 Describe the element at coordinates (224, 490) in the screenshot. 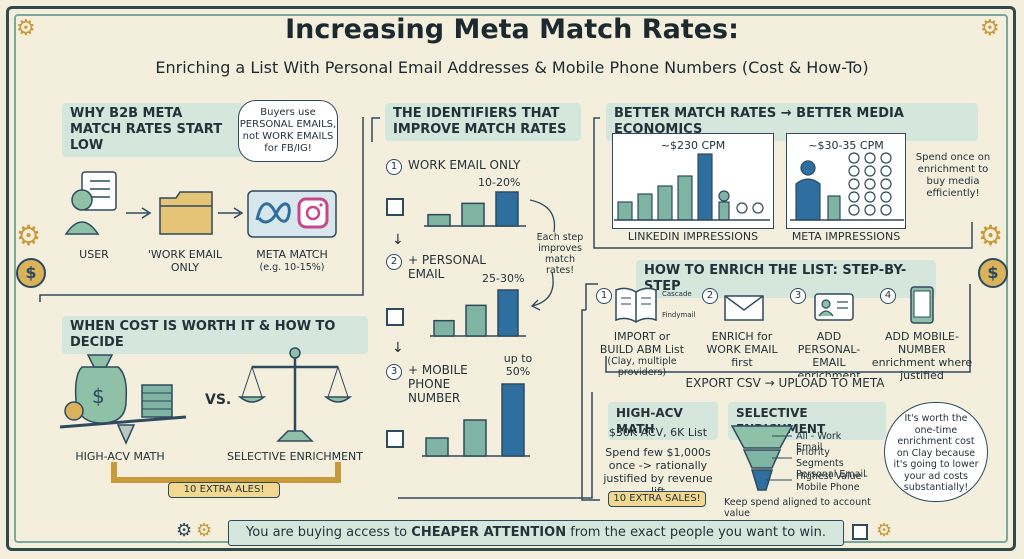

I see `extra-sales-badge-left: 10 EXTRA ALES!` at that location.